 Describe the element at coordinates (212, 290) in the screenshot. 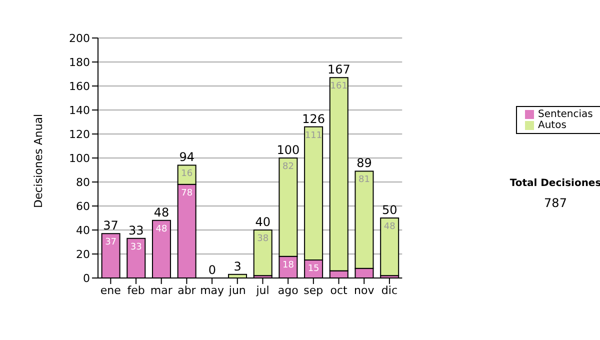

I see `x-tick-label: may` at that location.